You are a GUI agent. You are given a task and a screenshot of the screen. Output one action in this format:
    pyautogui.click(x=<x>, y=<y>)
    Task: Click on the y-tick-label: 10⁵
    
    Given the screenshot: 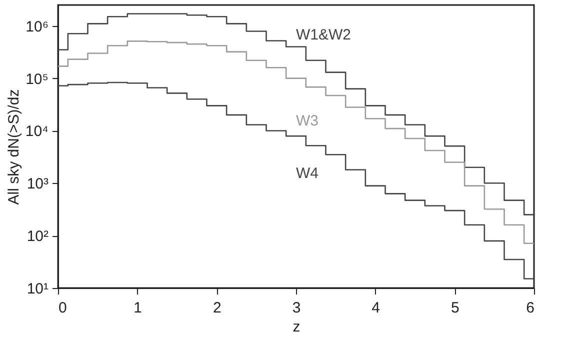 What is the action you would take?
    pyautogui.click(x=37, y=79)
    